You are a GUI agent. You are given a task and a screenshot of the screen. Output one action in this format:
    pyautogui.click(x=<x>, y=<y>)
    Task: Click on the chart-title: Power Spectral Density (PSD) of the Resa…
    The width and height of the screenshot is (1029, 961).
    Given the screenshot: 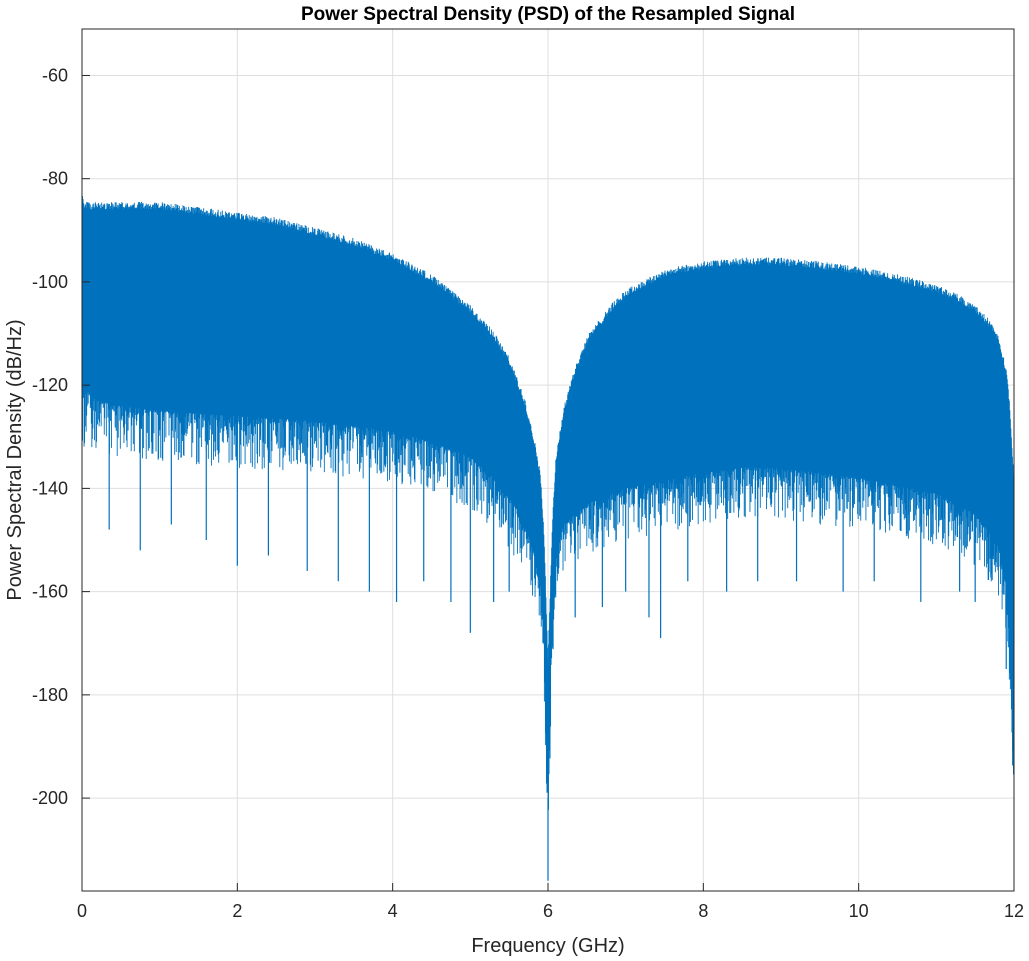 What is the action you would take?
    pyautogui.click(x=548, y=14)
    